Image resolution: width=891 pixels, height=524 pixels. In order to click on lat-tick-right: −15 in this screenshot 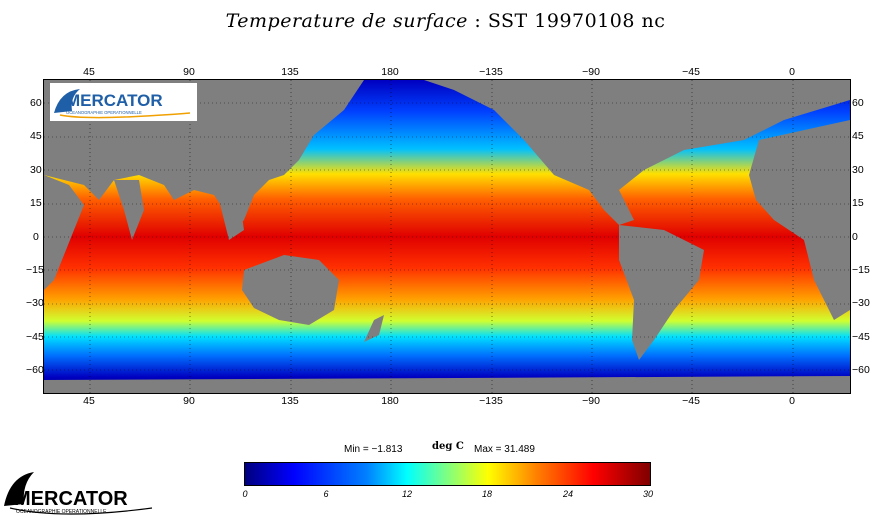, I will do `click(861, 270)`.